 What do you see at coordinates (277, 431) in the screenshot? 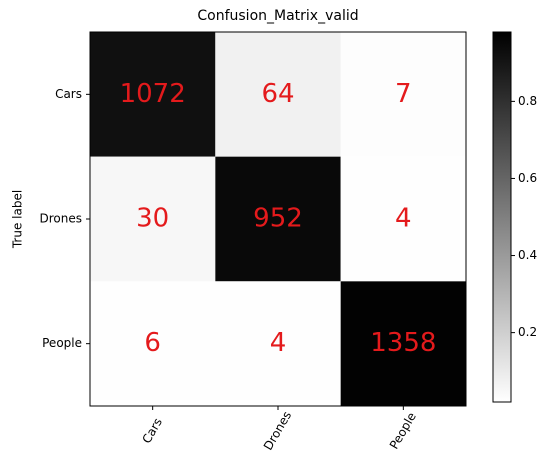
I see `x-tick-label: Drones` at bounding box center [277, 431].